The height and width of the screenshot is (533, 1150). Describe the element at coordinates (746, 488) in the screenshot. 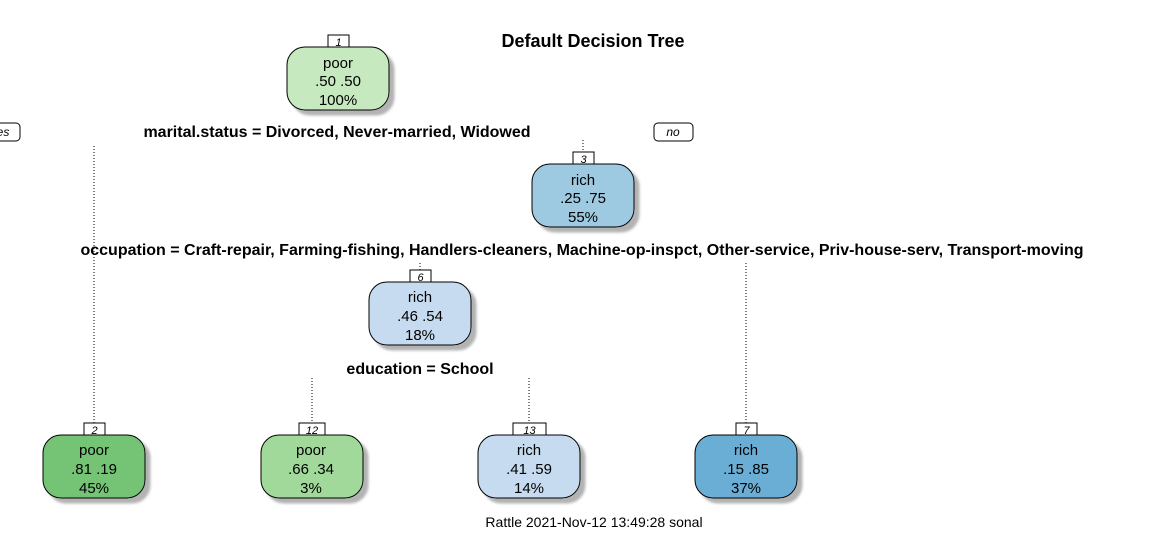

I see `node-percentage: 37%` at that location.